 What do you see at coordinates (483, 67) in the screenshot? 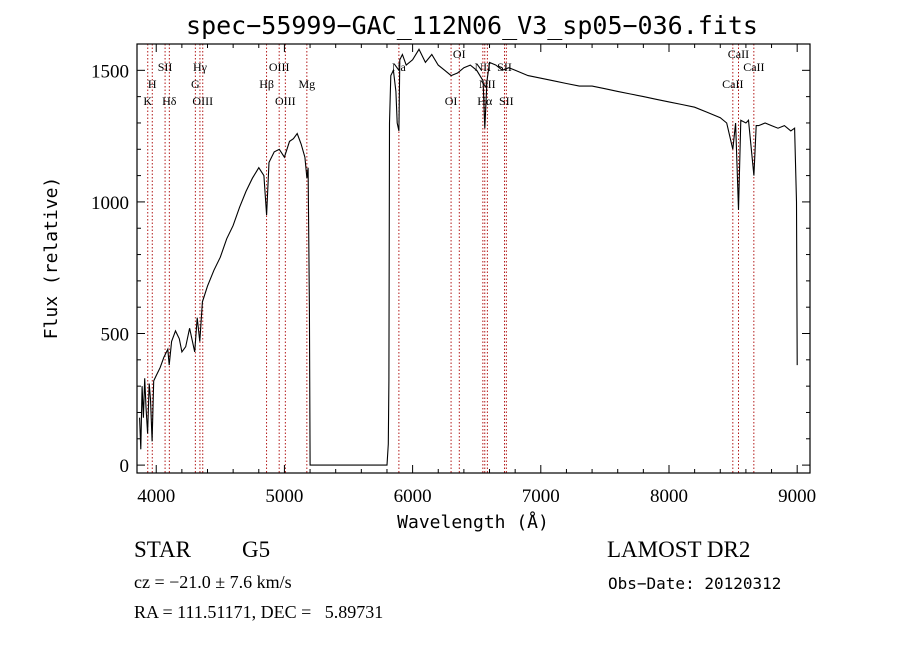
I see `spectral-line-label: NII` at bounding box center [483, 67].